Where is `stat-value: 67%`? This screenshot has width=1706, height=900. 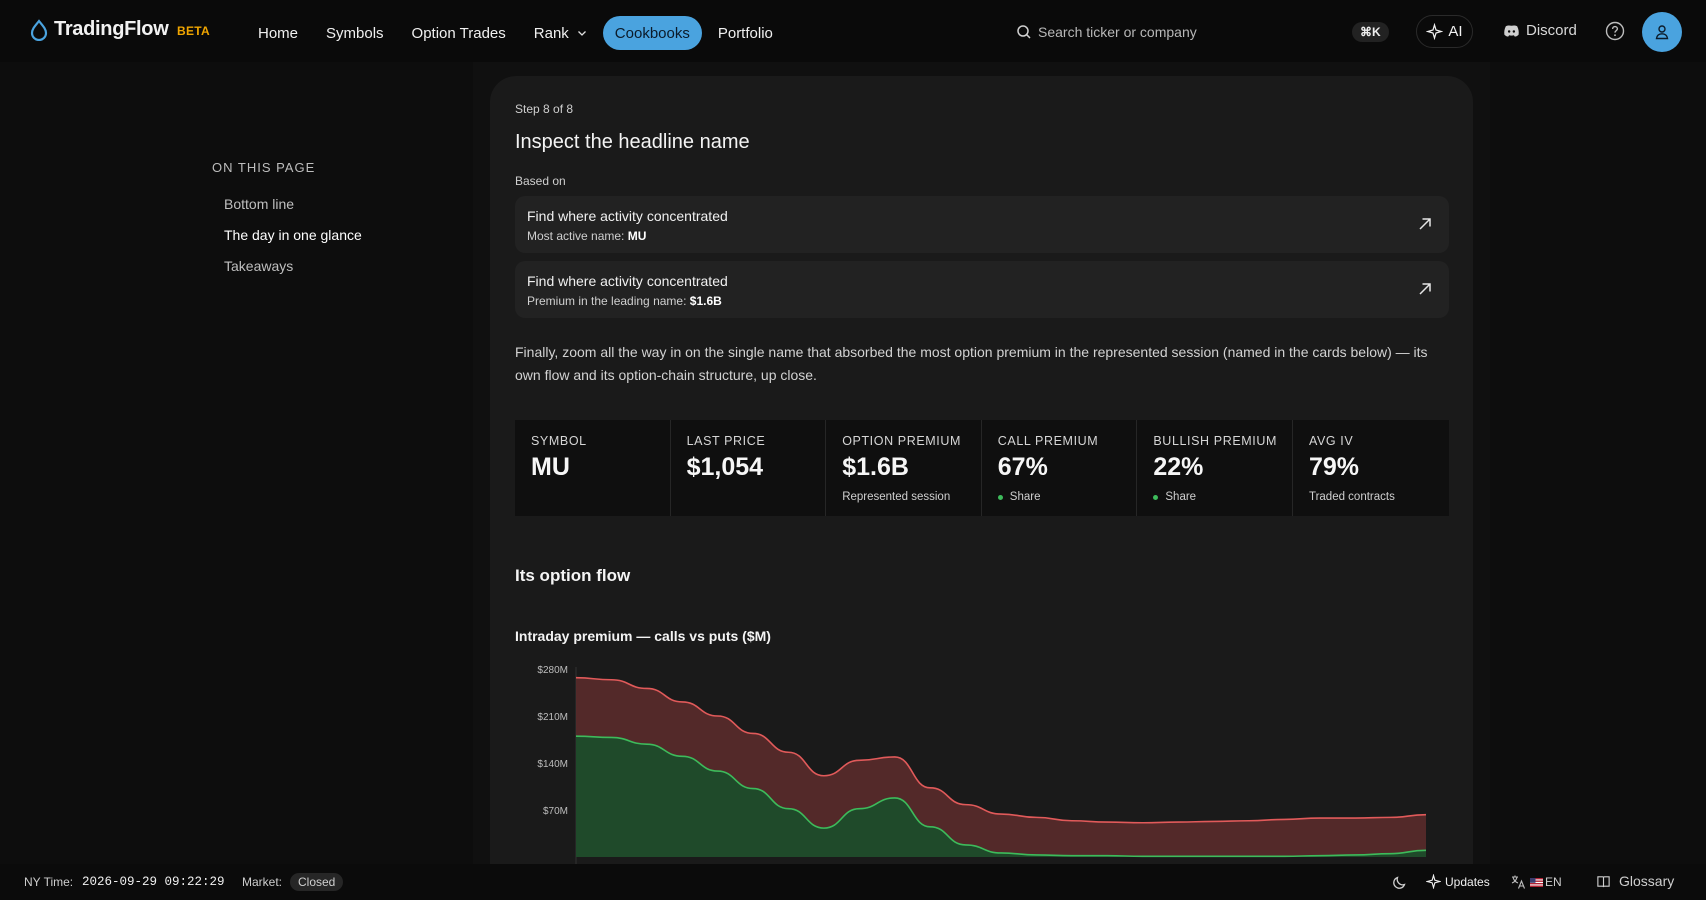 stat-value: 67% is located at coordinates (1022, 467).